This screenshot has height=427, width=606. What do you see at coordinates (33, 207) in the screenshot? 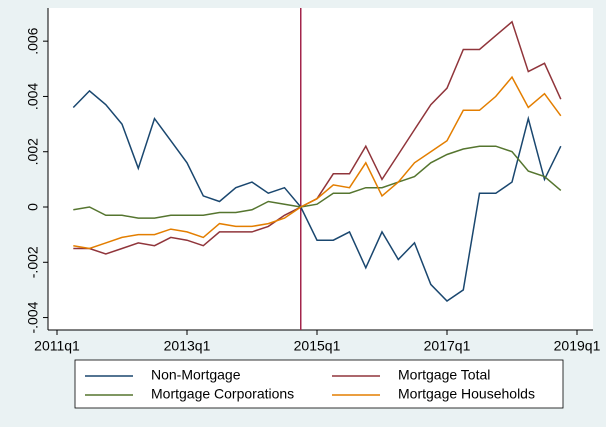
I see `y-tick-label: 0` at bounding box center [33, 207].